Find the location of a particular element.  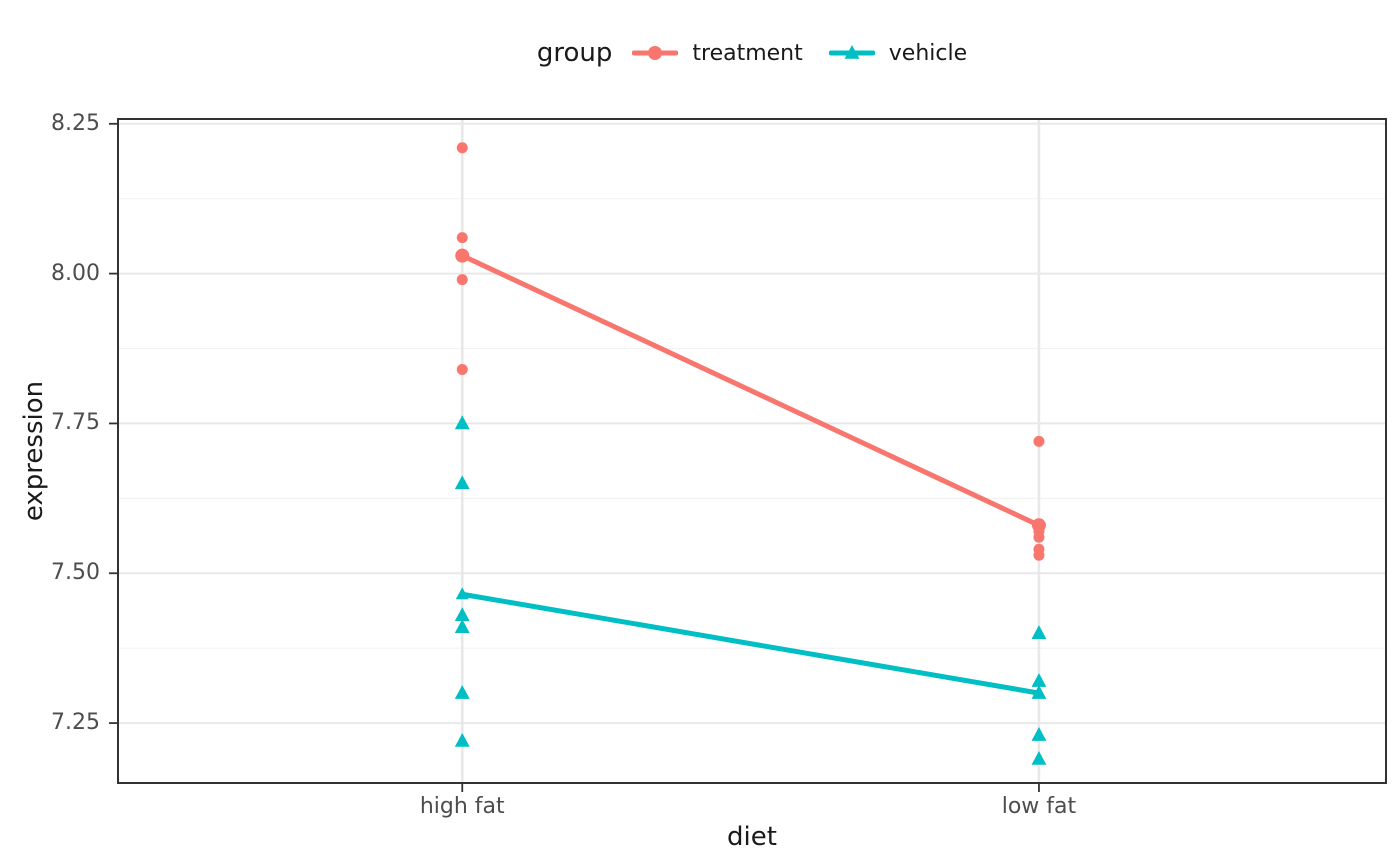

treatment-line-circle-icon is located at coordinates (655, 53).